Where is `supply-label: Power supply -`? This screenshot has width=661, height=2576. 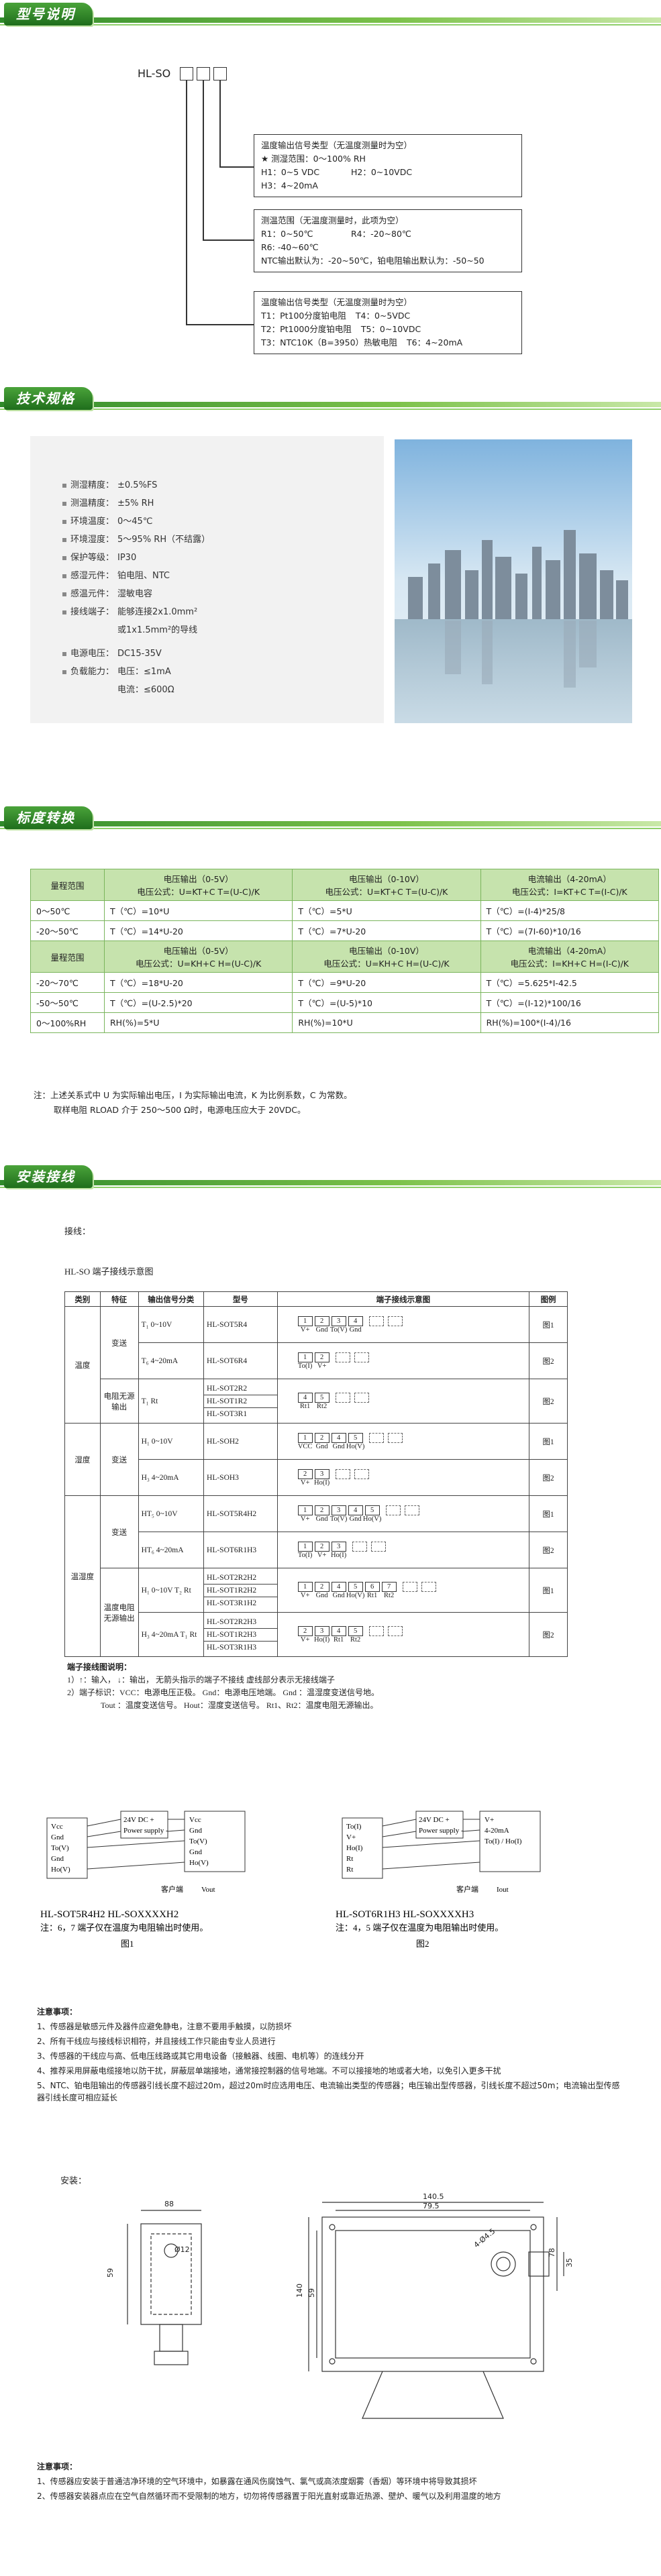 supply-label: Power supply - is located at coordinates (441, 1831).